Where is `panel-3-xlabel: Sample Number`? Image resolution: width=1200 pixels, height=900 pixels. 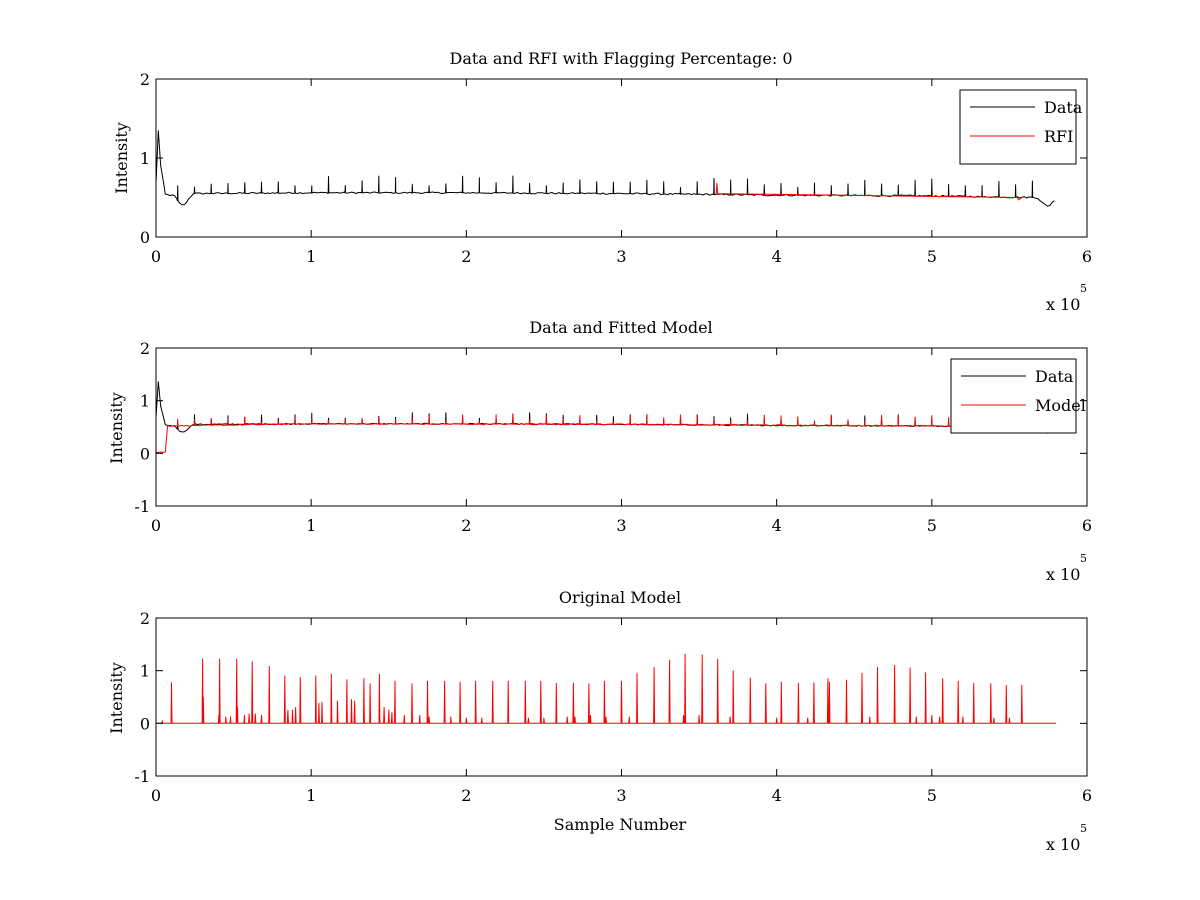 panel-3-xlabel: Sample Number is located at coordinates (620, 824).